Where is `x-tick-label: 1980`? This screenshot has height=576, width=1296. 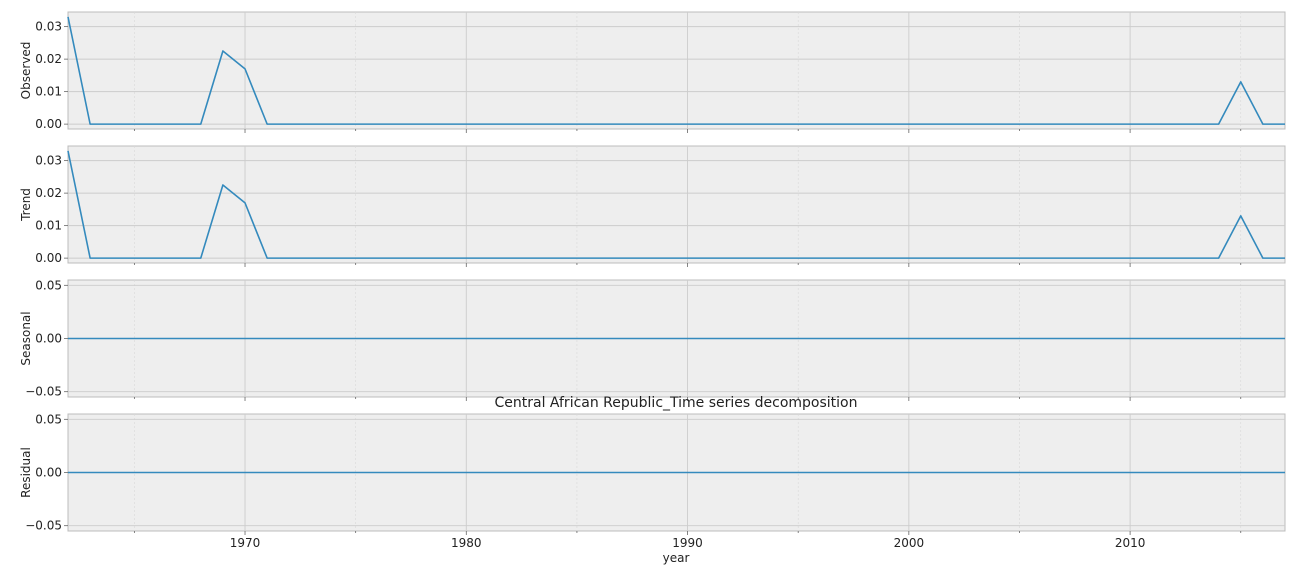
x-tick-label: 1980 is located at coordinates (466, 543).